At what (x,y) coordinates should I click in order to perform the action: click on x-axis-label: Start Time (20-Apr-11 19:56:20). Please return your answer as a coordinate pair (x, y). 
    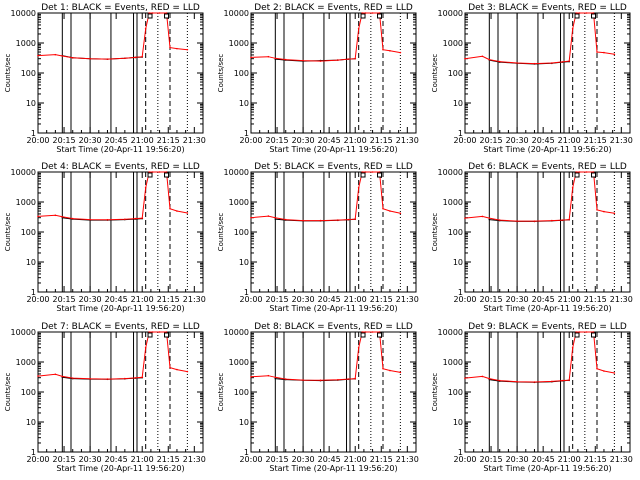
    Looking at the image, I should click on (333, 149).